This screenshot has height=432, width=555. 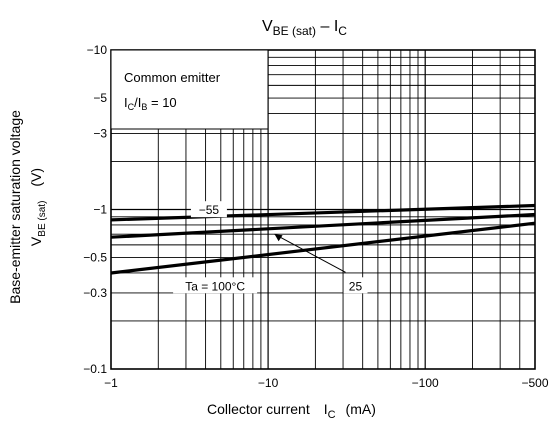 What do you see at coordinates (95, 293) in the screenshot?
I see `y-tick-label: −0.3` at bounding box center [95, 293].